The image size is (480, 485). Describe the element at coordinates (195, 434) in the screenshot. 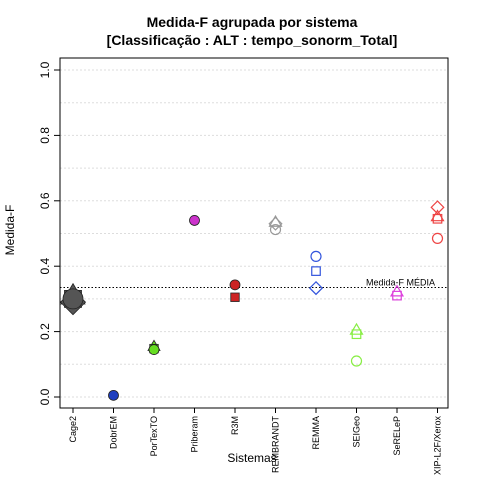

I see `x-tick-label: Priberam` at that location.